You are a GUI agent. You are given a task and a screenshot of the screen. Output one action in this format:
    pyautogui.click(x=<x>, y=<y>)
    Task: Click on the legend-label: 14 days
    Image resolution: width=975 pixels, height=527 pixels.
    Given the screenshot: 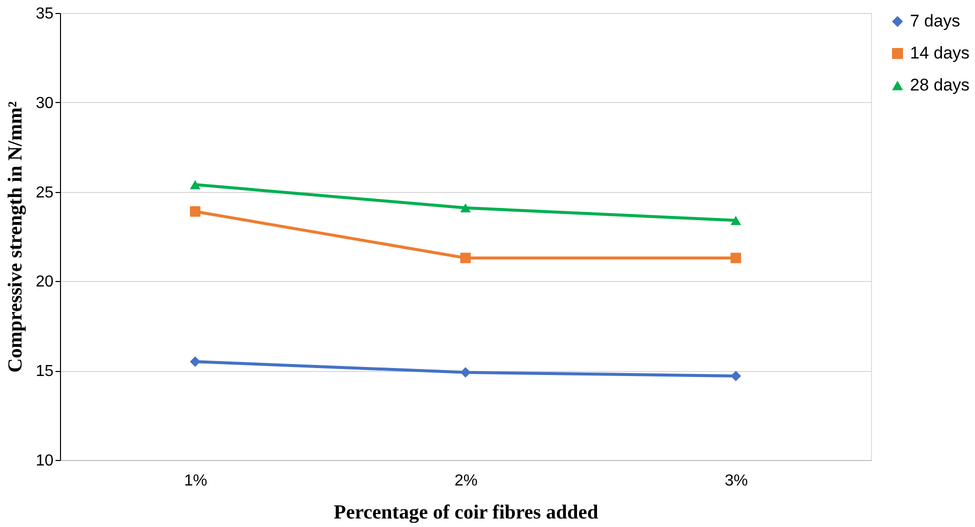 What is the action you would take?
    pyautogui.click(x=940, y=53)
    